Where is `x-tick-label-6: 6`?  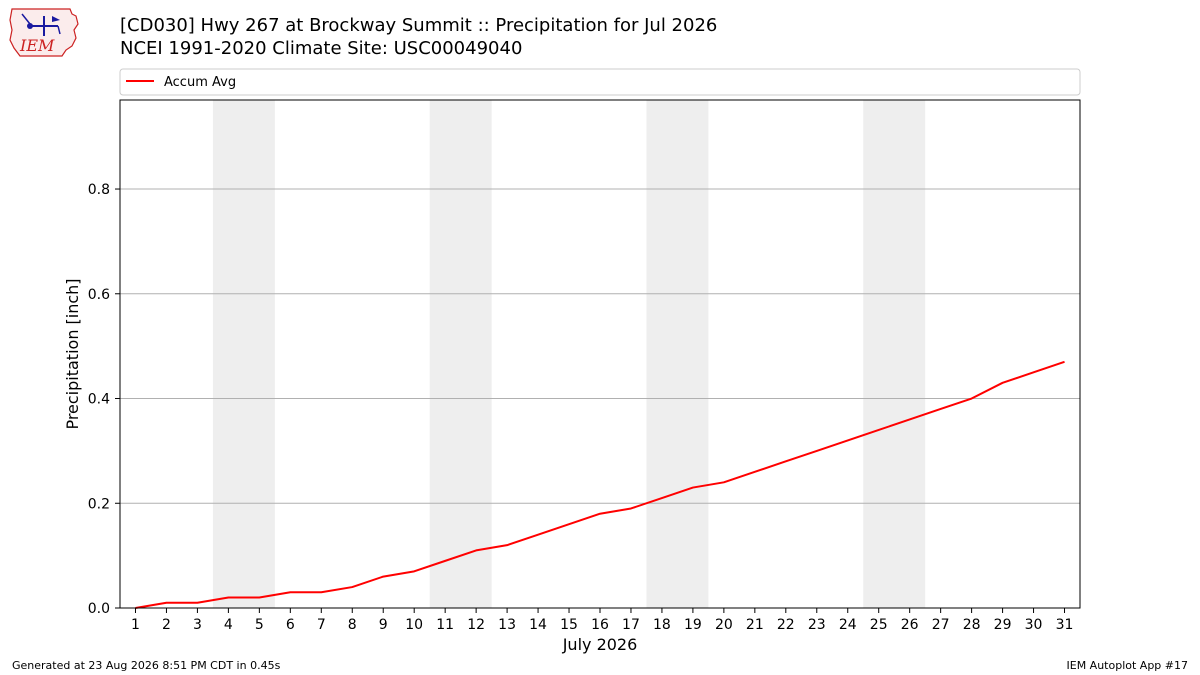
x-tick-label-6: 6 is located at coordinates (290, 625).